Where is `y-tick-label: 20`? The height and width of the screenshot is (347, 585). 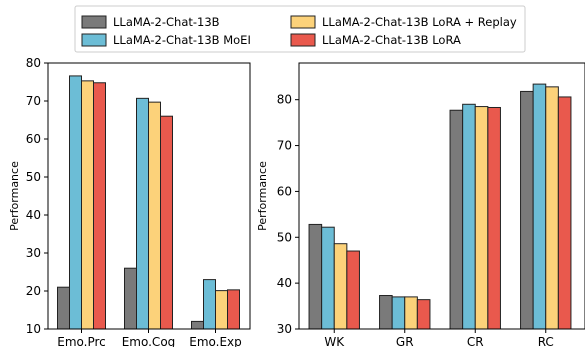
y-tick-label: 20 is located at coordinates (33, 291).